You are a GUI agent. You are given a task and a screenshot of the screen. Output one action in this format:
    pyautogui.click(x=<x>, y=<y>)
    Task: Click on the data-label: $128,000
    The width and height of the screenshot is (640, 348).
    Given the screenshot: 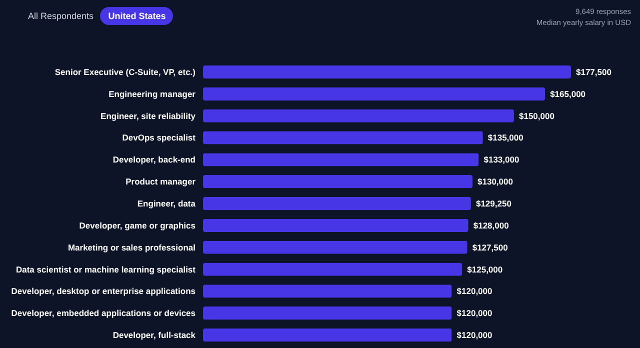 What is the action you would take?
    pyautogui.click(x=491, y=225)
    